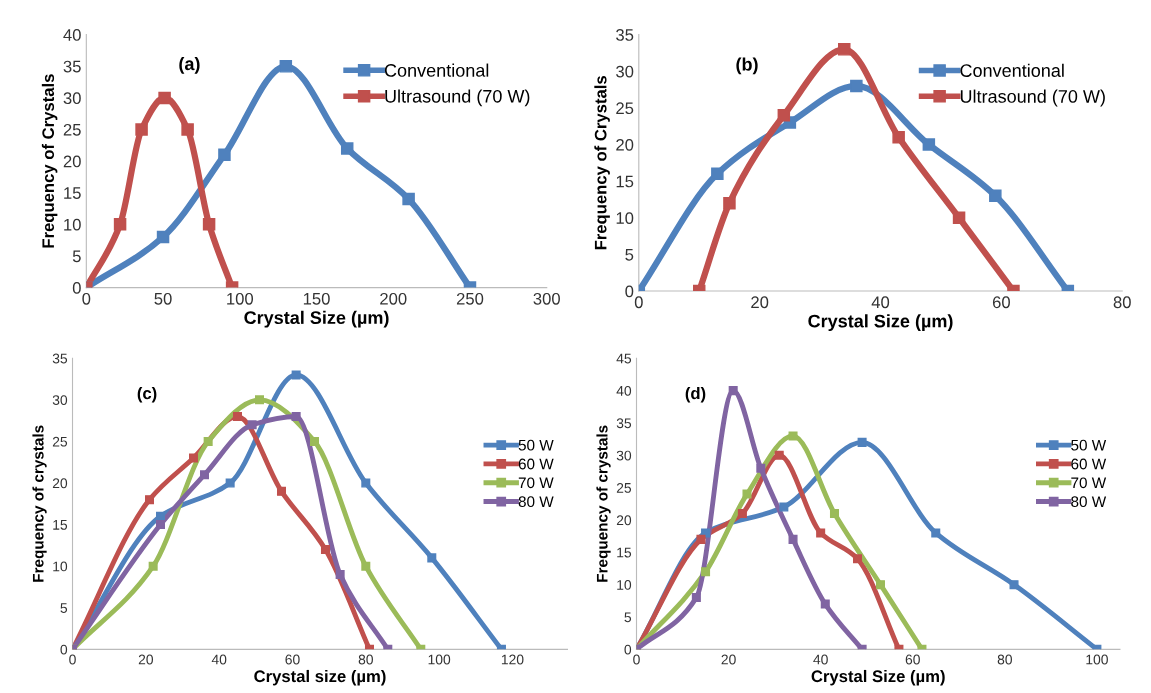 This screenshot has height=693, width=1151. Describe the element at coordinates (536, 464) in the screenshot. I see `legend-label: 60 W` at that location.